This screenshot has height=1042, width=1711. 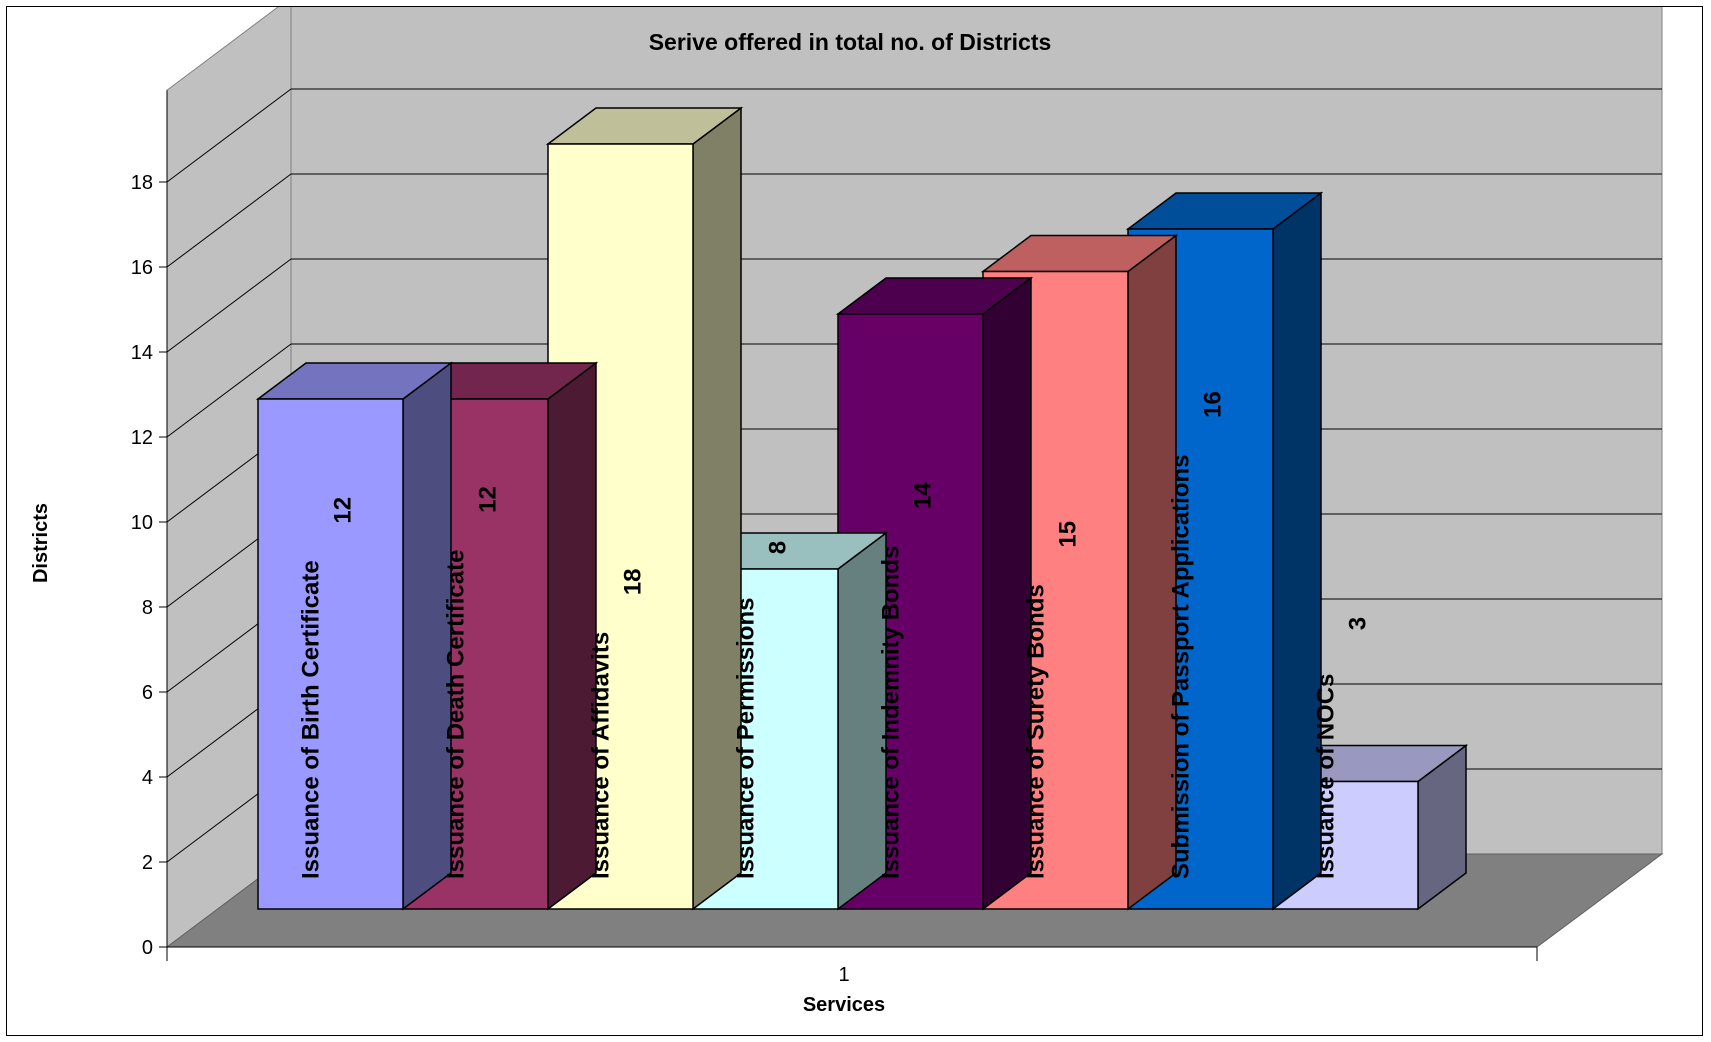 I want to click on y-tick-label: 4, so click(x=147, y=778).